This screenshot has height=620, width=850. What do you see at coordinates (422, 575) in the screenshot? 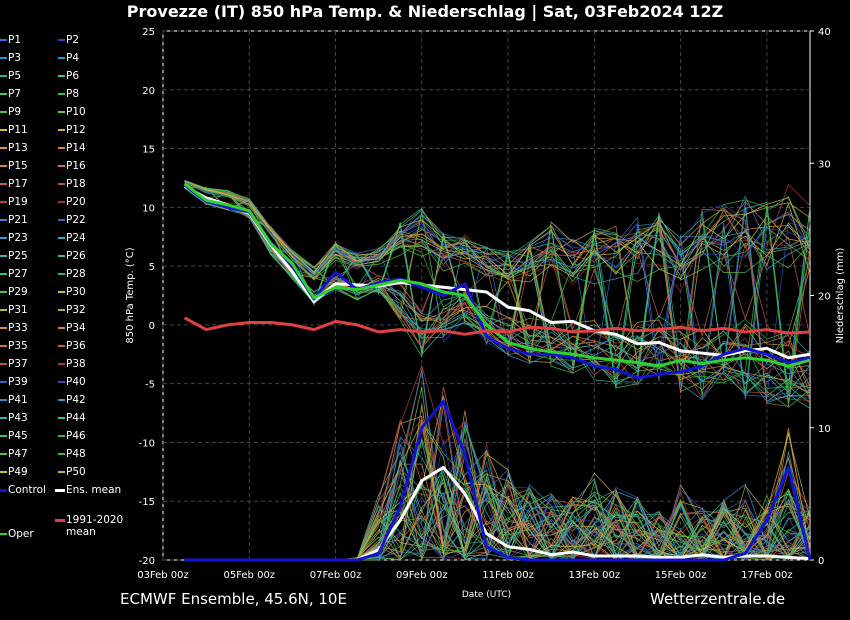
I see `x-tick-label: 09Feb 00z` at bounding box center [422, 575].